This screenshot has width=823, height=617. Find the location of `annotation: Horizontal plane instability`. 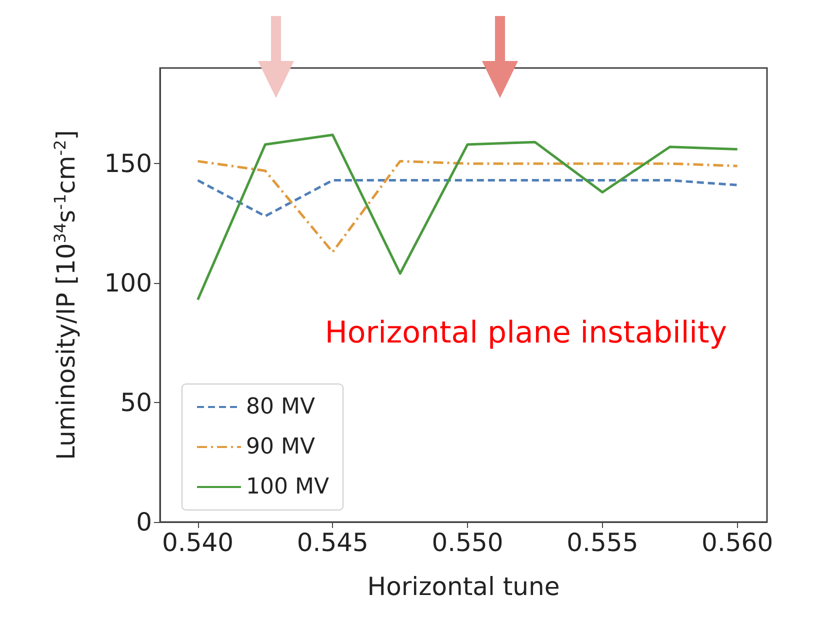

annotation: Horizontal plane instability is located at coordinates (526, 333).